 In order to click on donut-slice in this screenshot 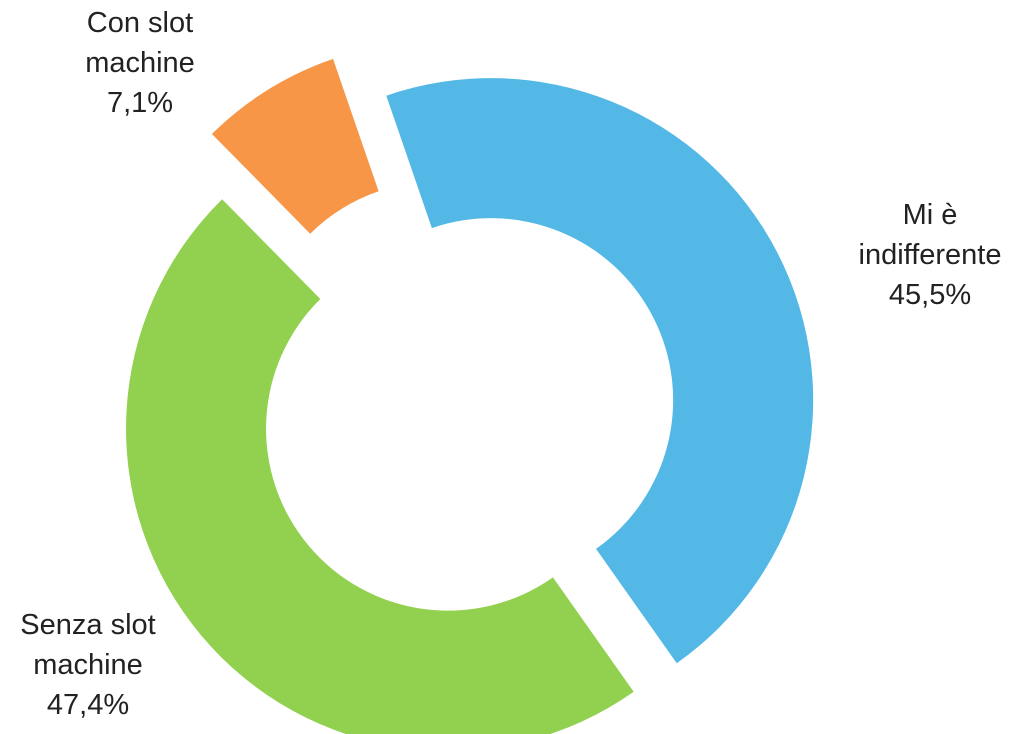, I will do `click(295, 146)`.